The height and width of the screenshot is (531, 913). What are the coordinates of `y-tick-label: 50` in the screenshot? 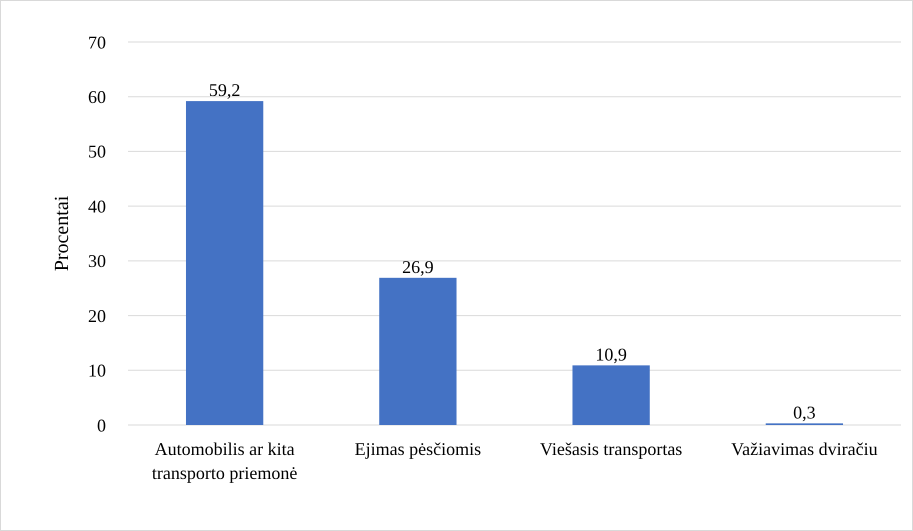 It's located at (97, 152).